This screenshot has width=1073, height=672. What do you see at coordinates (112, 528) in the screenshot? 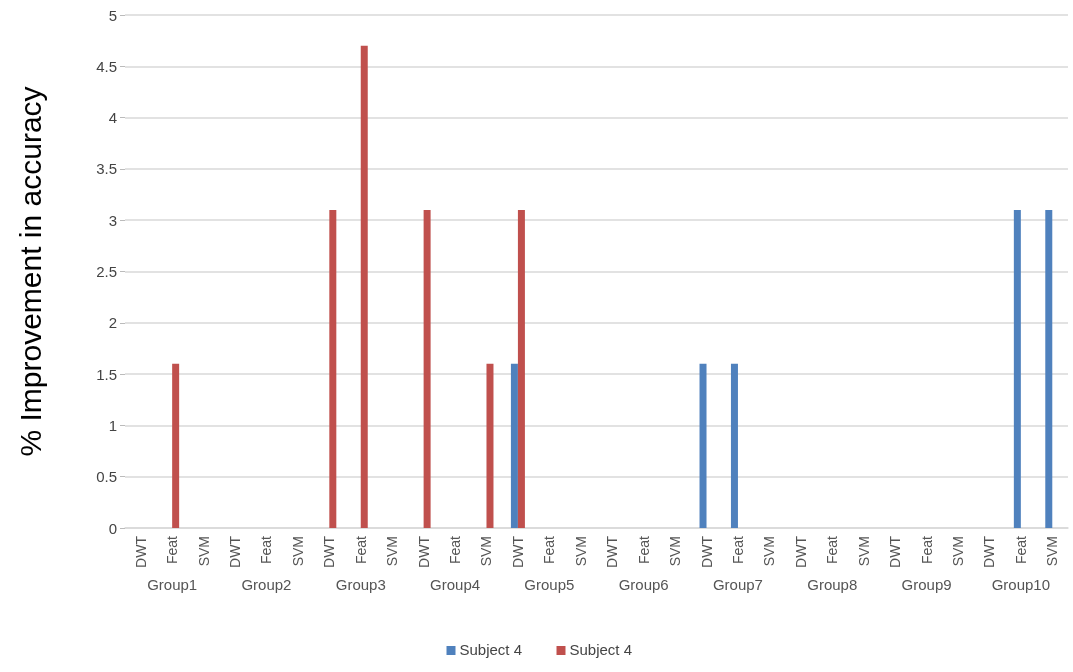
I see `y-tick-label: 0` at bounding box center [112, 528].